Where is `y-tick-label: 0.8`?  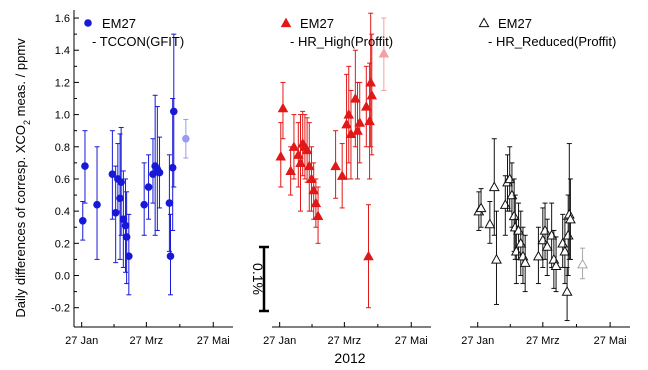 y-tick-label: 0.8 is located at coordinates (62, 148).